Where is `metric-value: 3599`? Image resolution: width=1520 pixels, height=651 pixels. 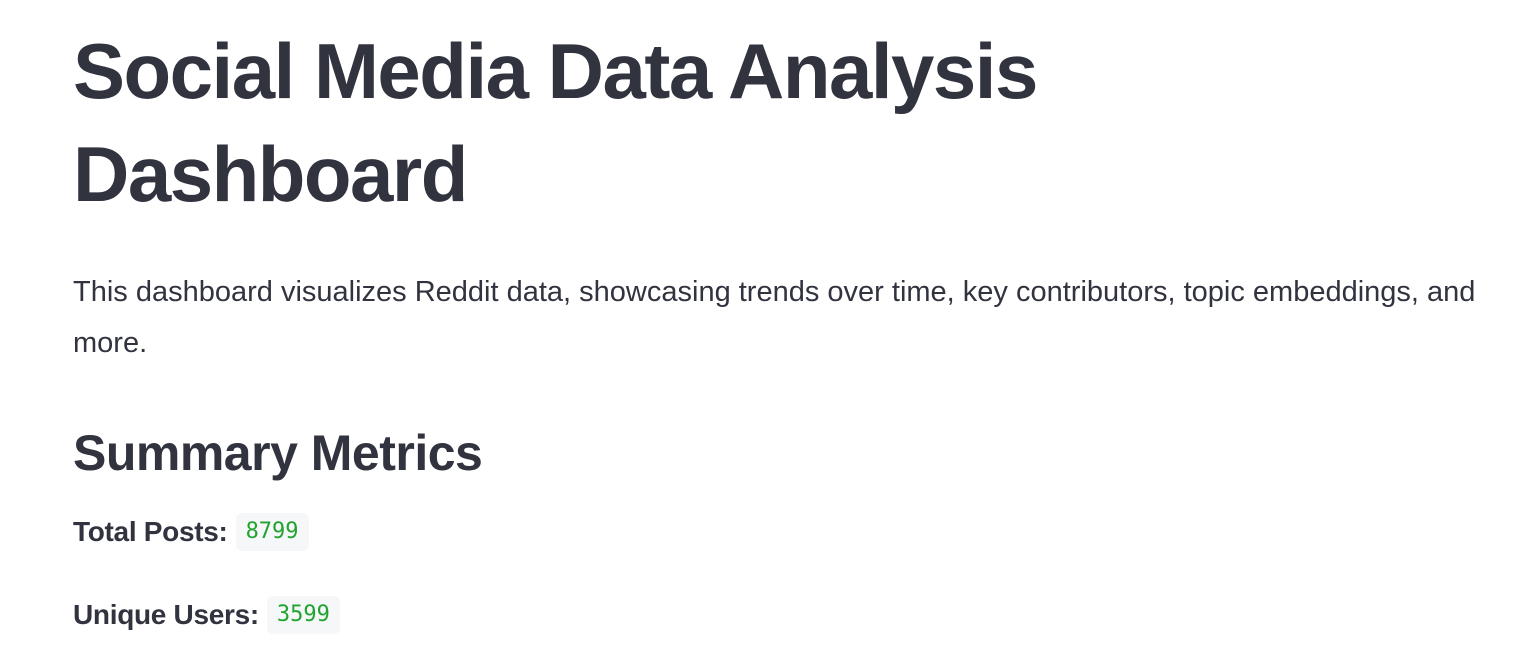 metric-value: 3599 is located at coordinates (303, 615).